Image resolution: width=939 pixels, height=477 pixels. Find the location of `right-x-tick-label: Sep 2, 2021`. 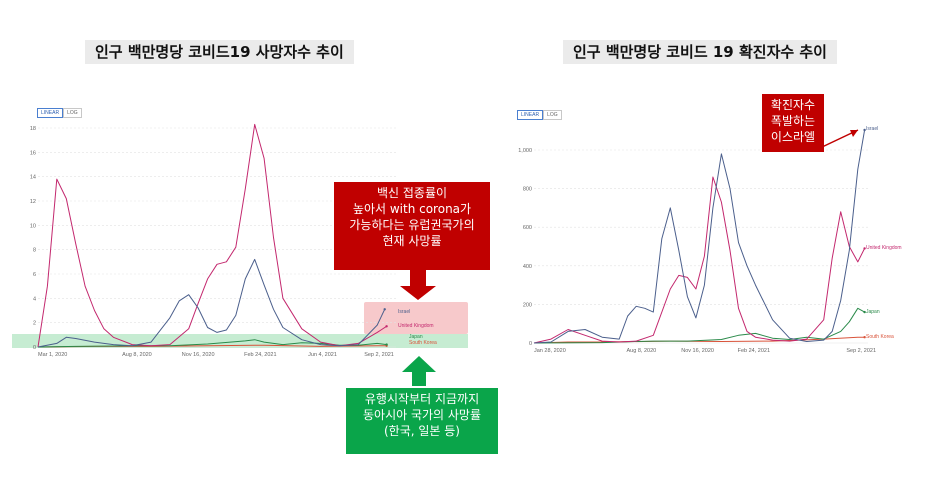

right-x-tick-label: Sep 2, 2021 is located at coordinates (861, 351).